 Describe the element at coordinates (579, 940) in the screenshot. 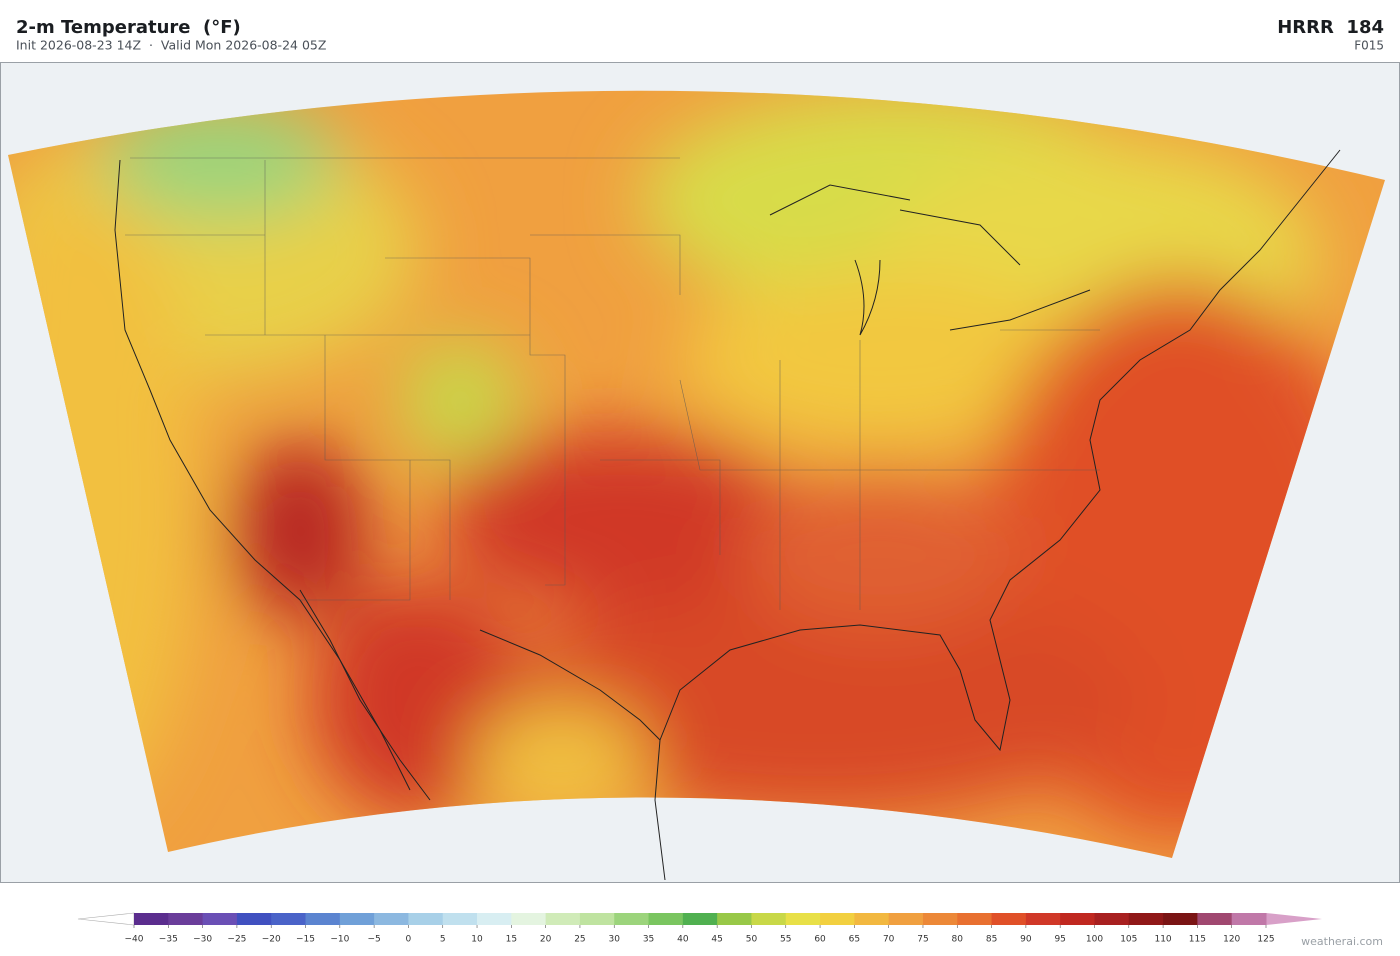

I see `colorbar-tick-label: 25` at that location.